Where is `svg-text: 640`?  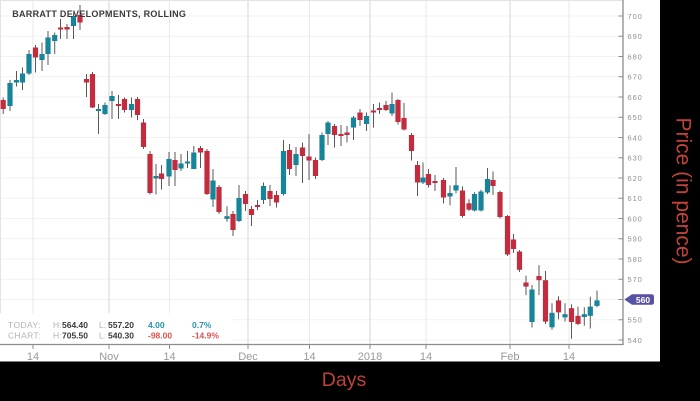
svg-text: 640 is located at coordinates (635, 137).